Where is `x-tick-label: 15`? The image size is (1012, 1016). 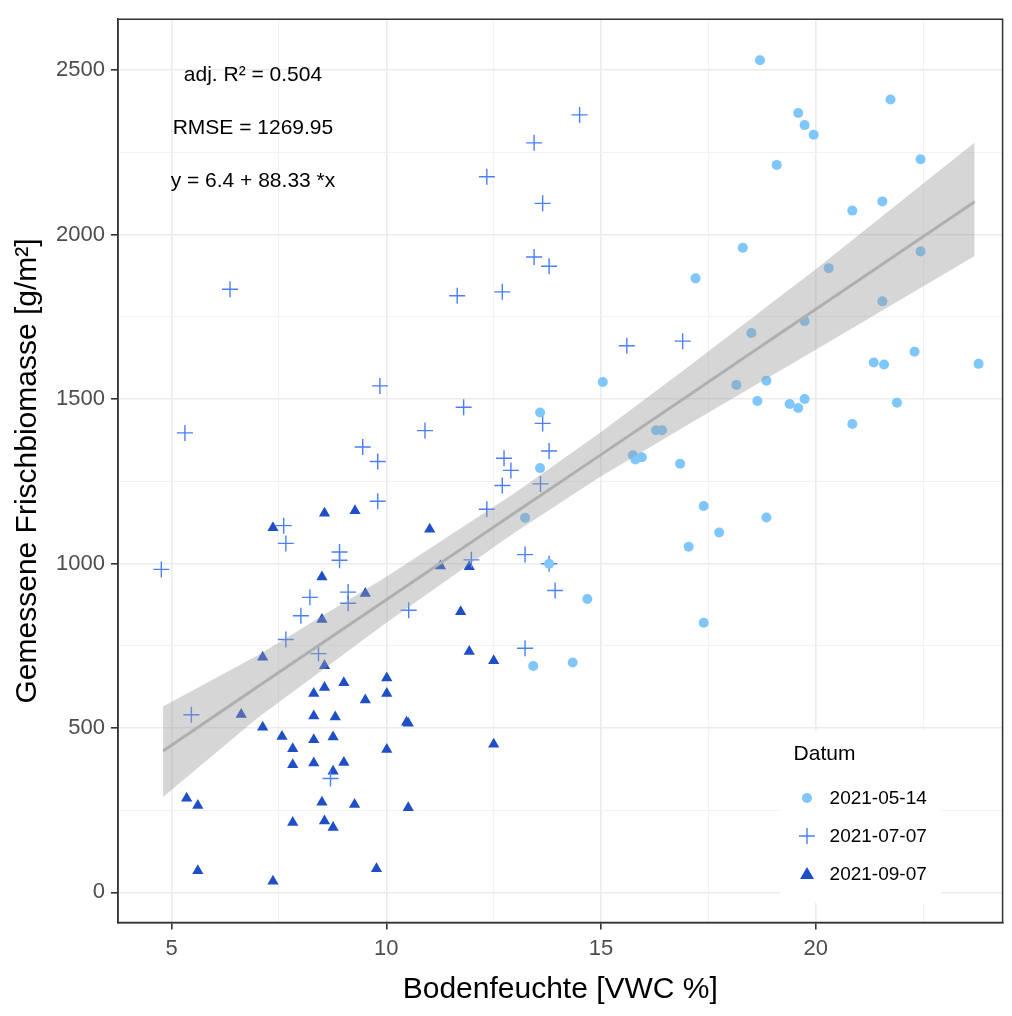 x-tick-label: 15 is located at coordinates (601, 947).